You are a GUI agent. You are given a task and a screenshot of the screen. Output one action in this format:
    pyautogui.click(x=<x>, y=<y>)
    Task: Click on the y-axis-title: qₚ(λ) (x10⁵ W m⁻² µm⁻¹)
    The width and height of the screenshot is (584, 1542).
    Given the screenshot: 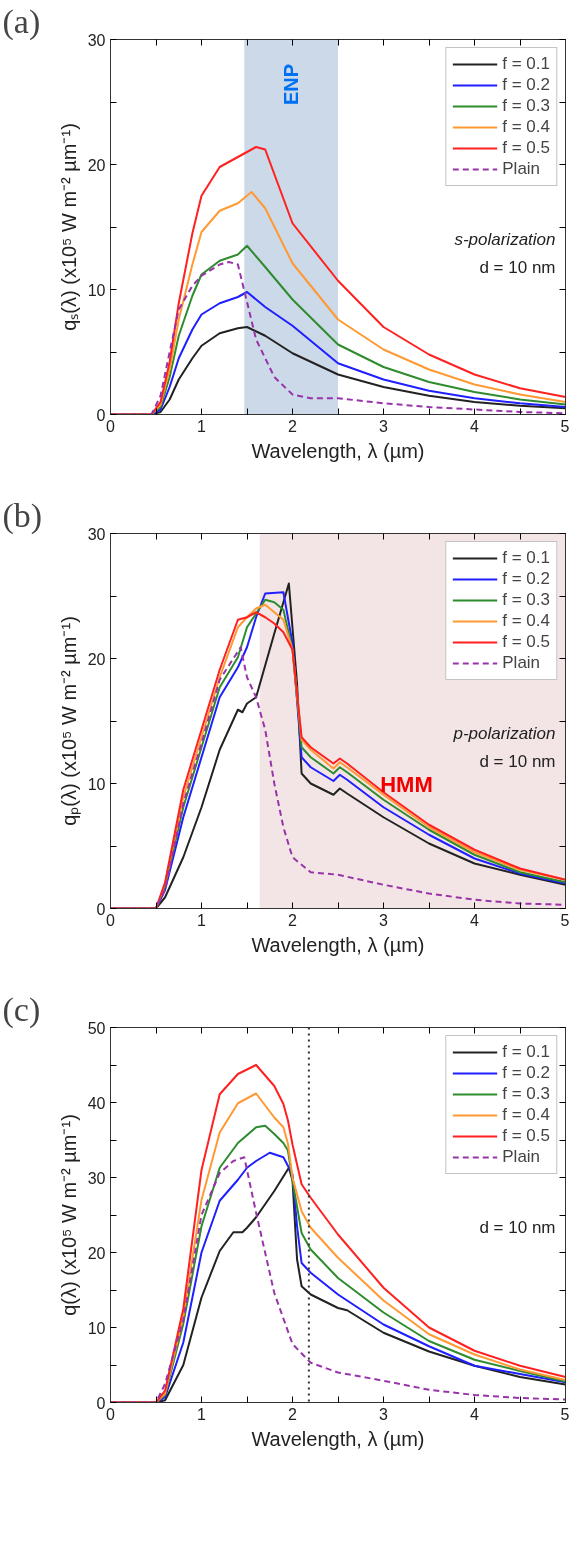 What is the action you would take?
    pyautogui.click(x=69, y=721)
    